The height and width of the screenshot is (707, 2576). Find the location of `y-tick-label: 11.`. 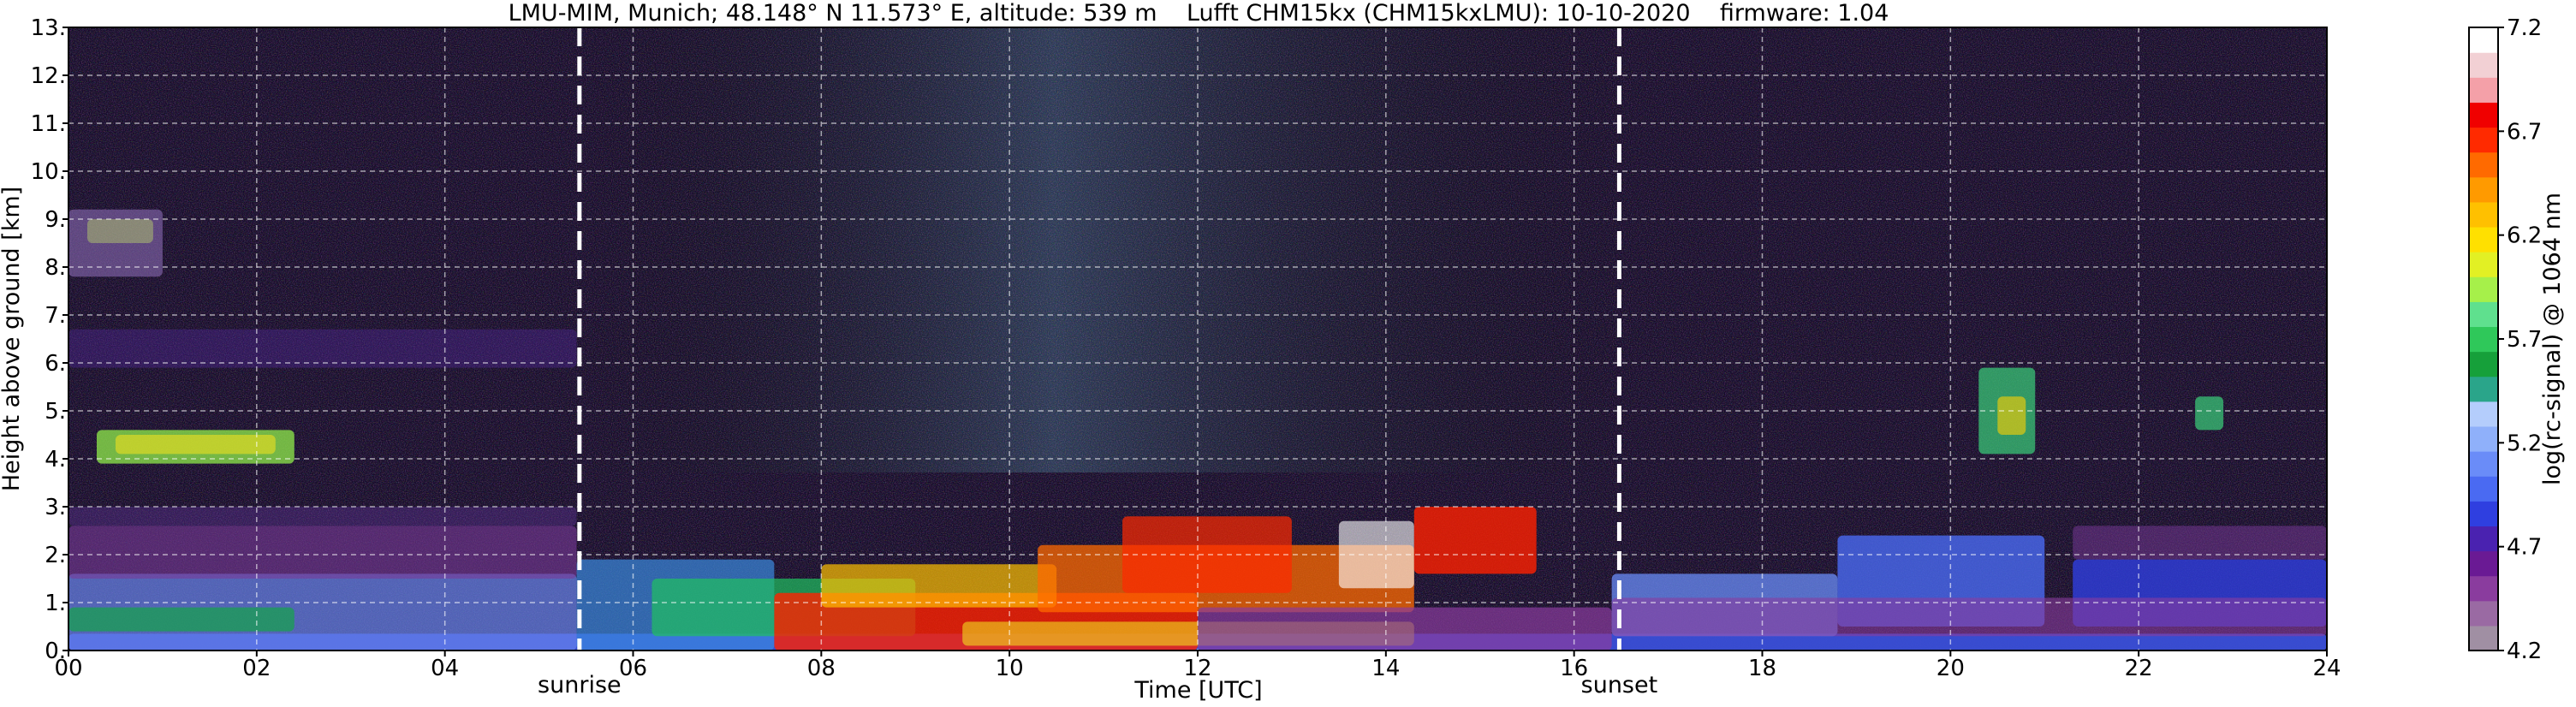

y-tick-label: 11. is located at coordinates (48, 124).